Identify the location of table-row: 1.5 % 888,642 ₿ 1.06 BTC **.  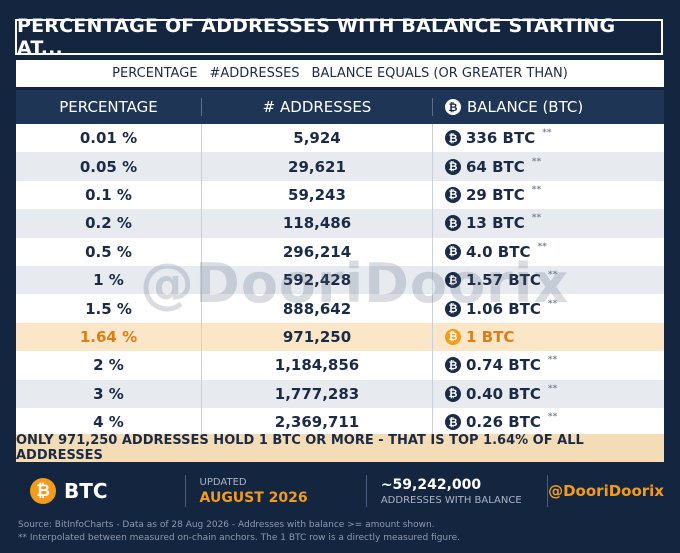
(340, 308).